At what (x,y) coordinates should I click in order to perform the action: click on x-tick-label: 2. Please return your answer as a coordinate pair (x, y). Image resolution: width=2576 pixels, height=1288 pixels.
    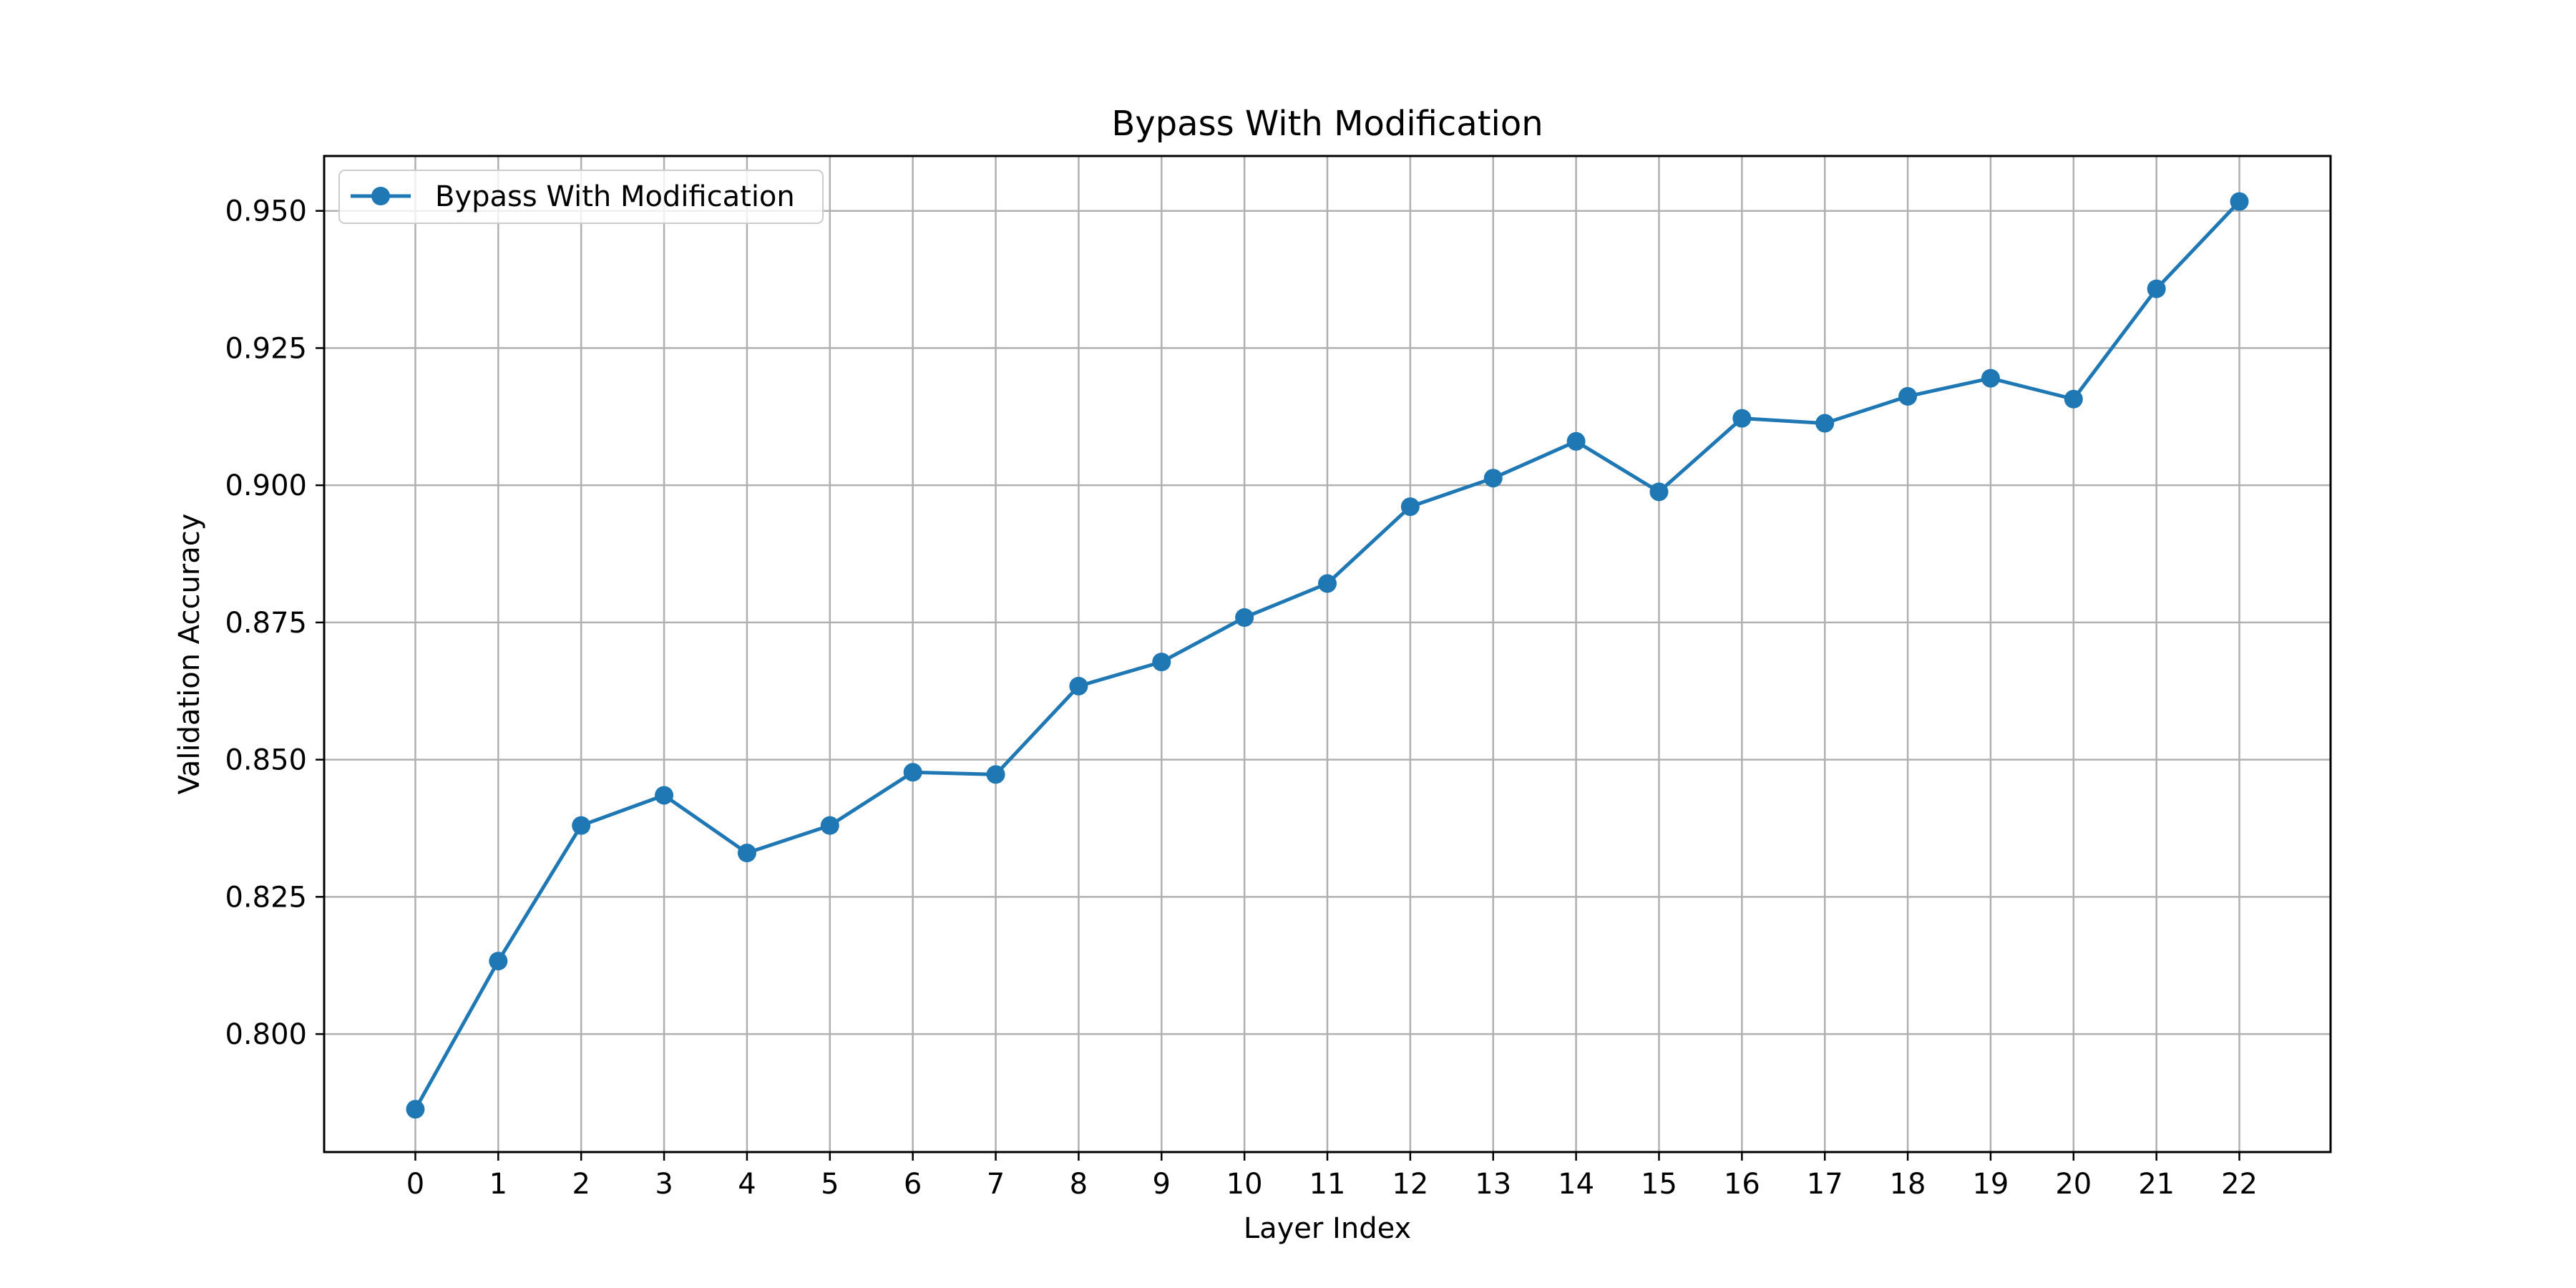
    Looking at the image, I should click on (581, 1184).